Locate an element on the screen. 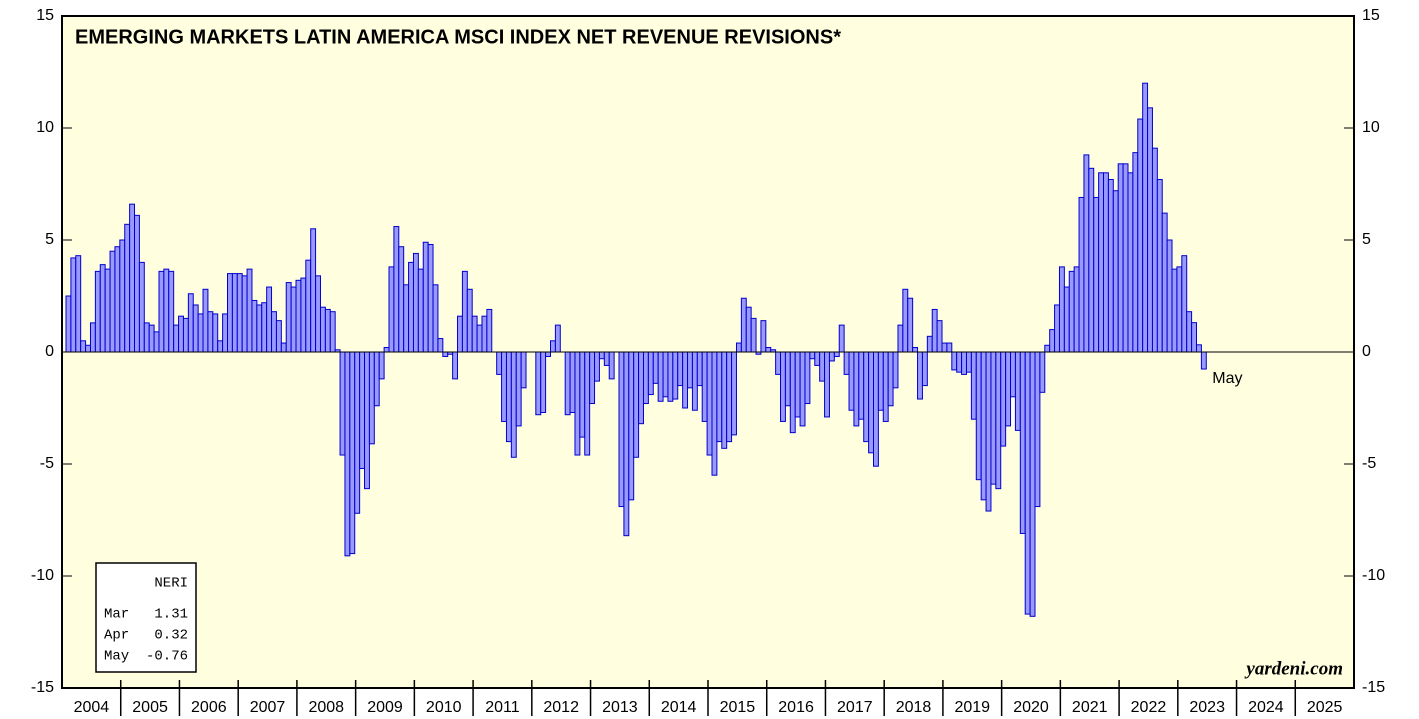 Image resolution: width=1419 pixels, height=719 pixels. x-tick-label: 2012 is located at coordinates (561, 707).